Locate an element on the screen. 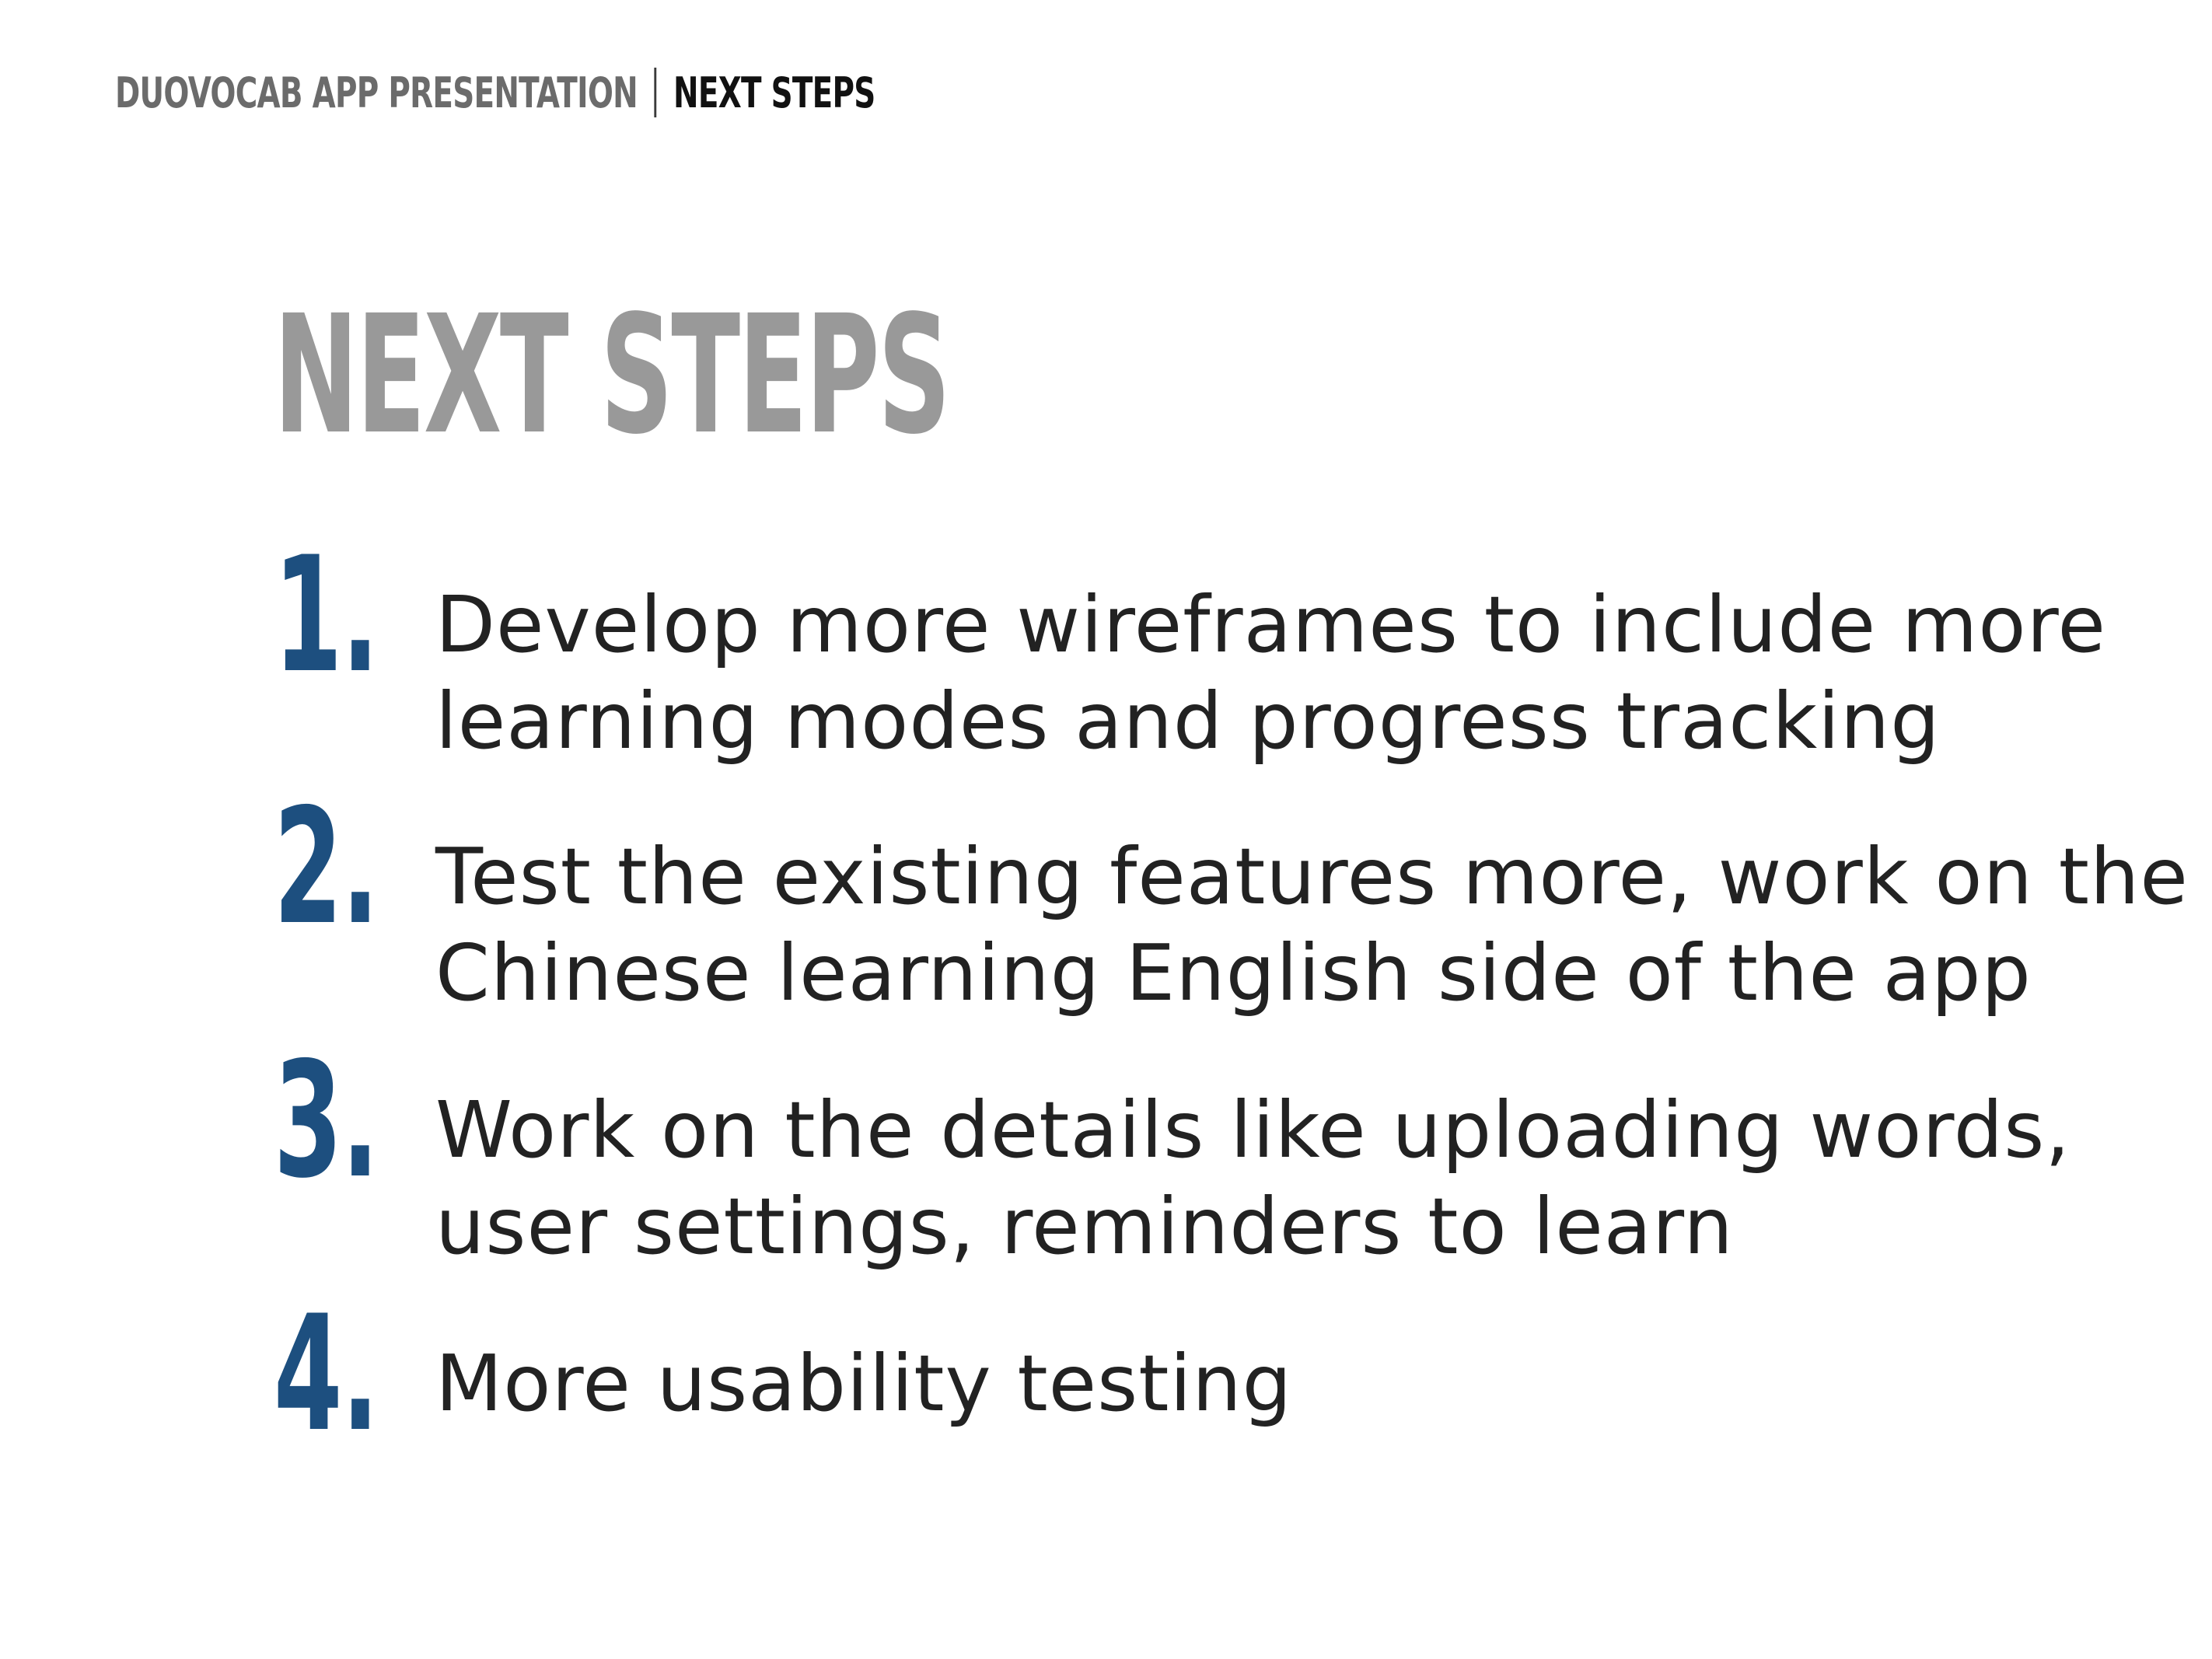 This screenshot has height=1659, width=2212. step-text-line: user settings, reminders to learn is located at coordinates (1298, 1227).